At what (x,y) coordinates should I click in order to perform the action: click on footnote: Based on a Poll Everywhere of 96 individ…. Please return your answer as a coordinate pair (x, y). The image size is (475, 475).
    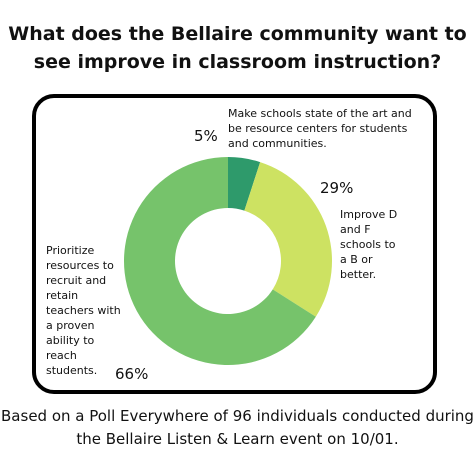
    Looking at the image, I should click on (237, 427).